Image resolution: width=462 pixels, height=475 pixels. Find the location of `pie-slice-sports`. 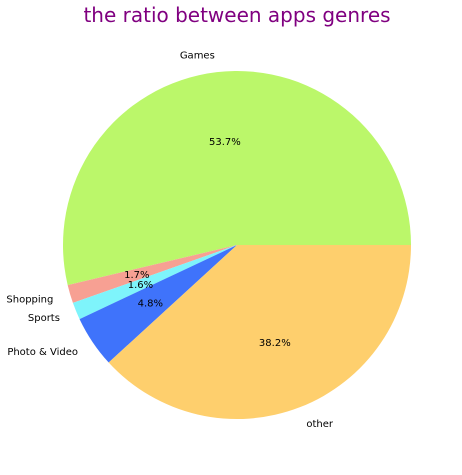

pie-slice-sports is located at coordinates (154, 282).